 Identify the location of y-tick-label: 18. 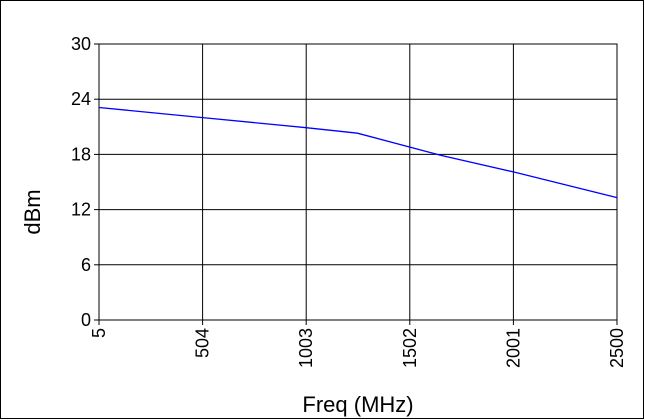
(81, 154).